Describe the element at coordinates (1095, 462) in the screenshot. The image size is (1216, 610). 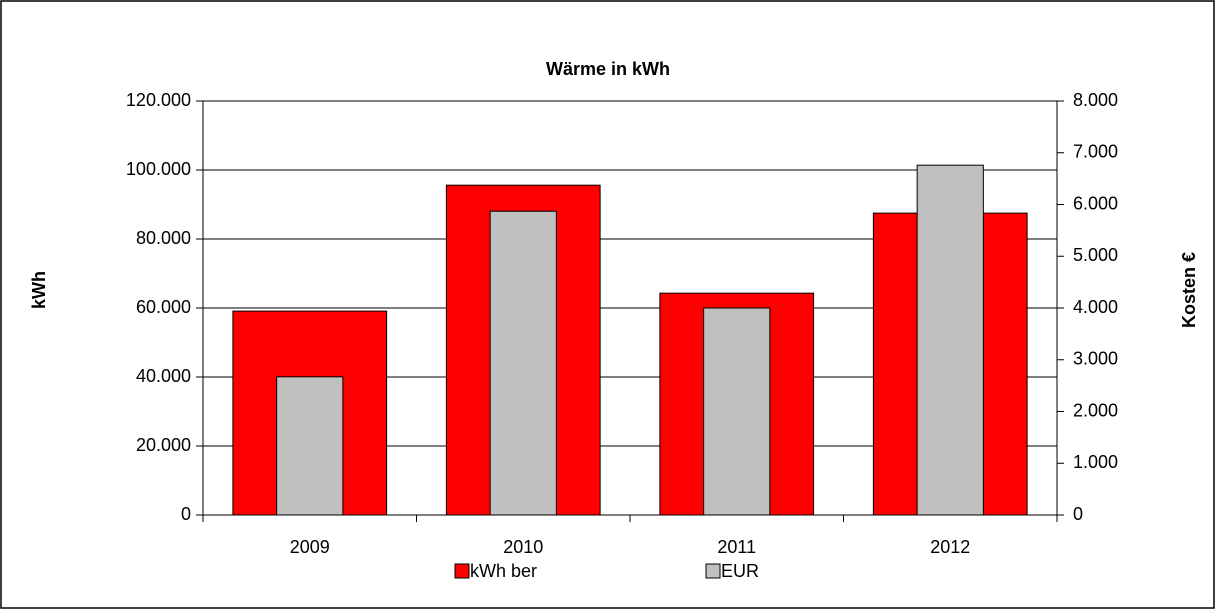
I see `y2-tick-label: 1.000` at that location.